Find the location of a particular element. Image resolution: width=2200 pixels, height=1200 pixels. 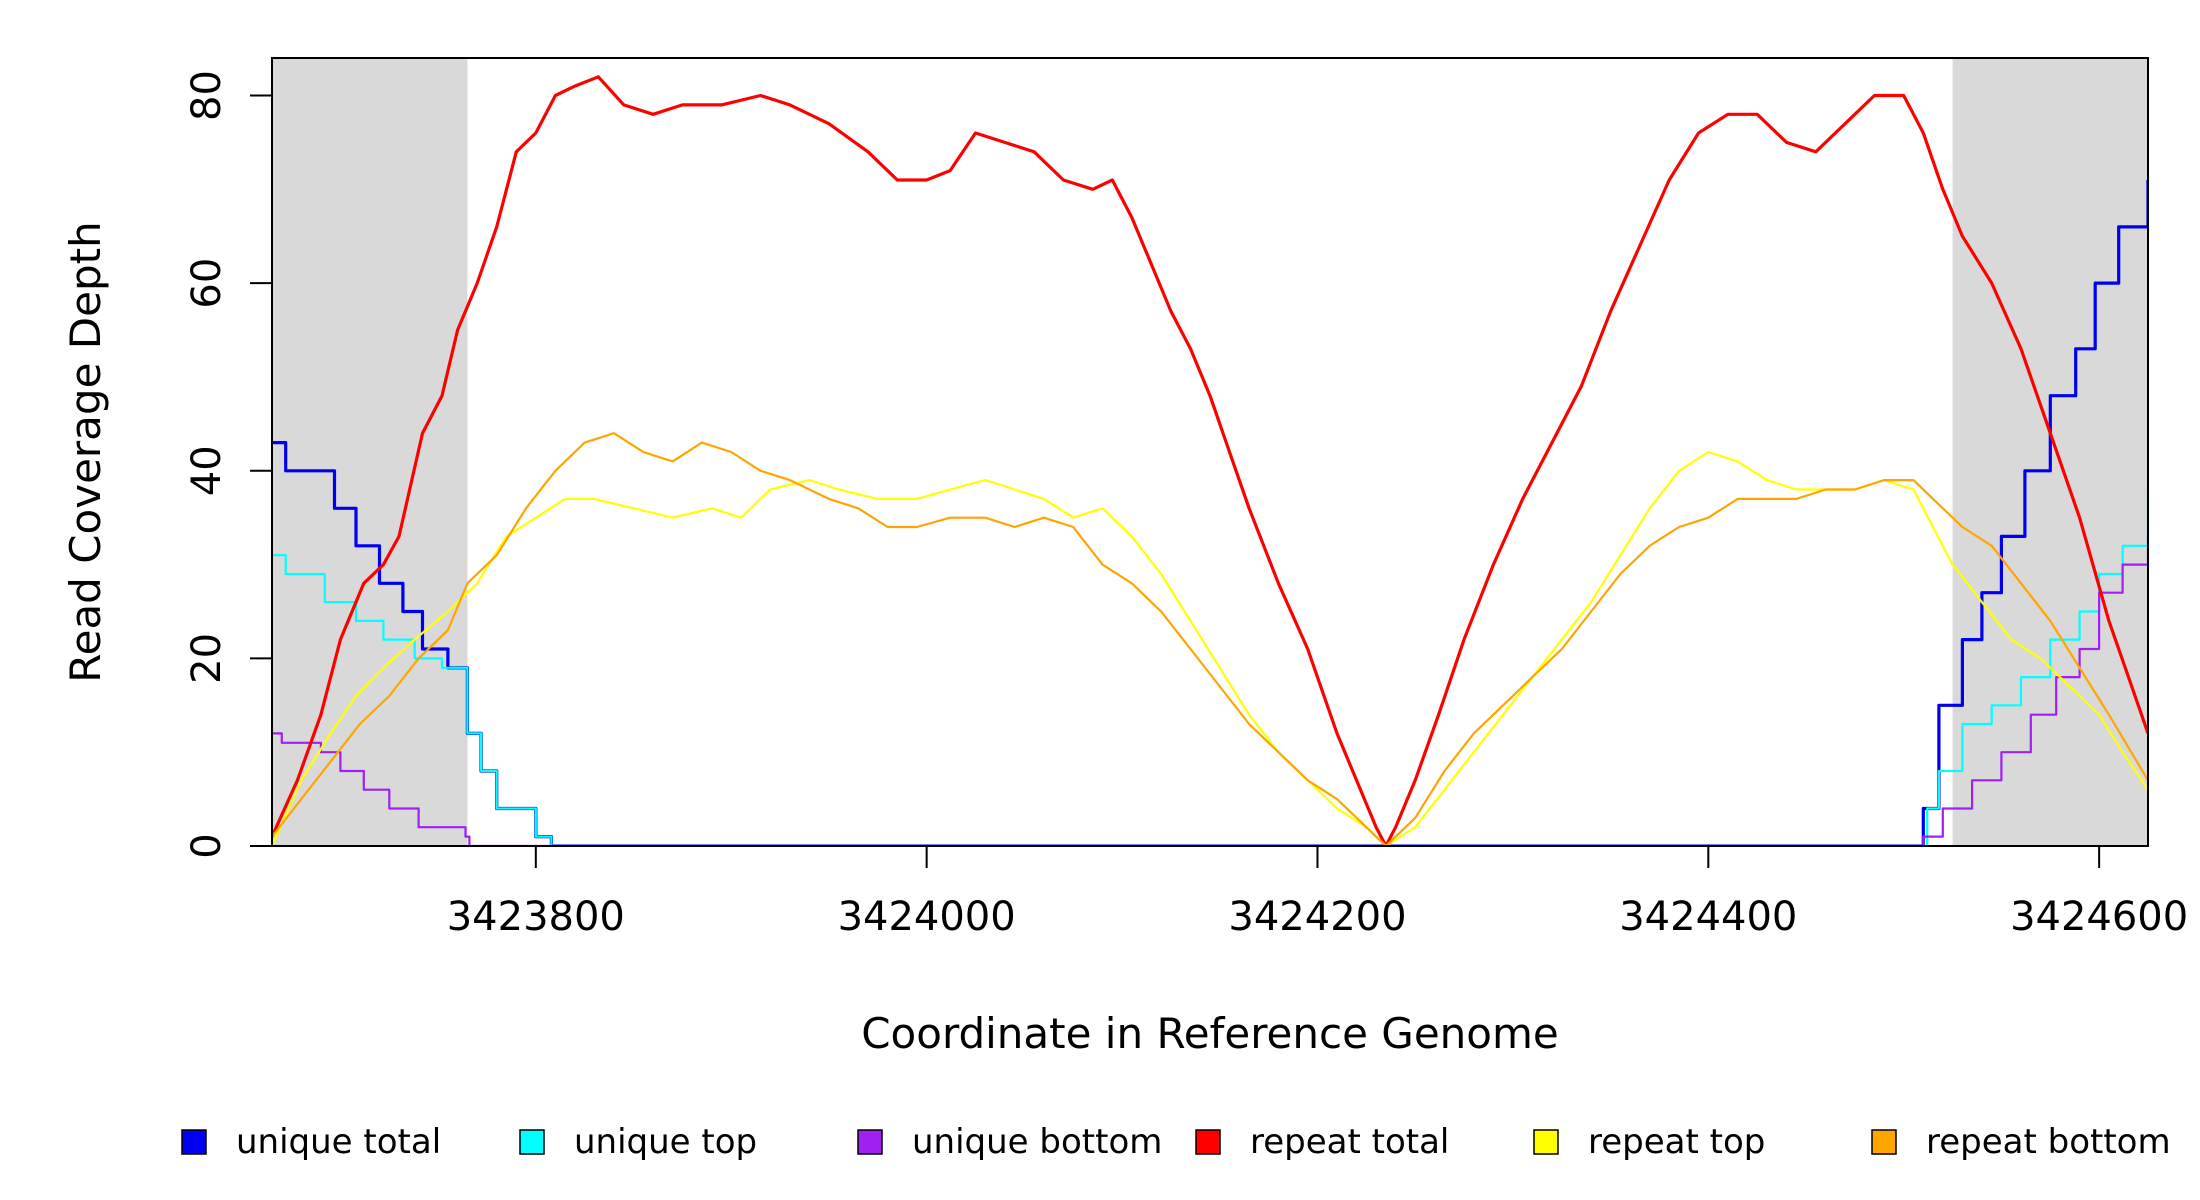

legend-swatch-unique-top is located at coordinates (532, 1142).